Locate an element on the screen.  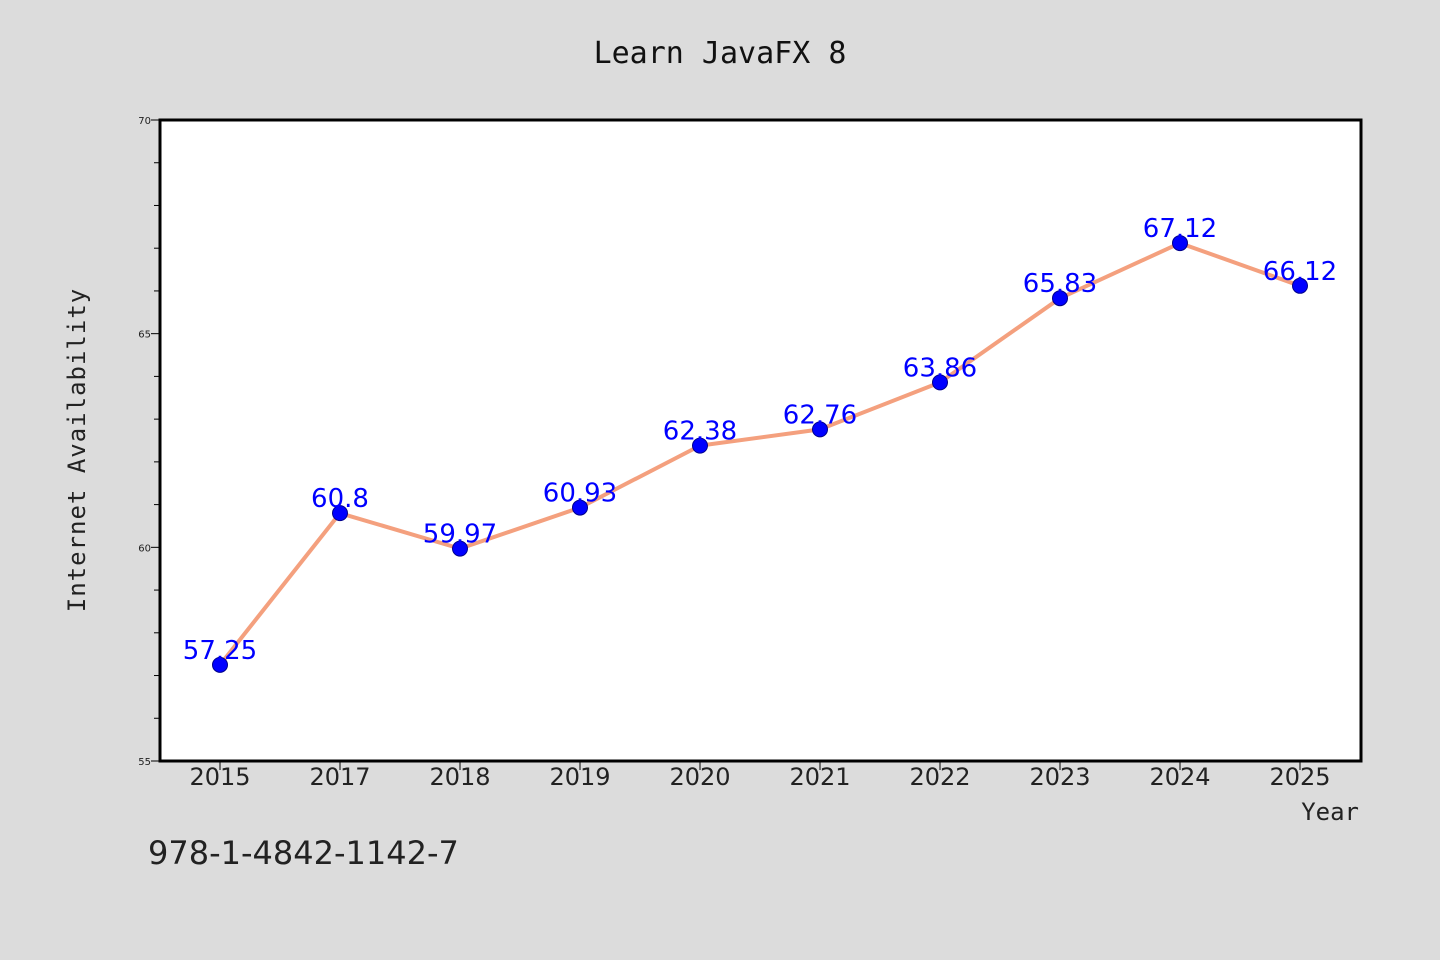
data-label: 63.86 is located at coordinates (940, 368).